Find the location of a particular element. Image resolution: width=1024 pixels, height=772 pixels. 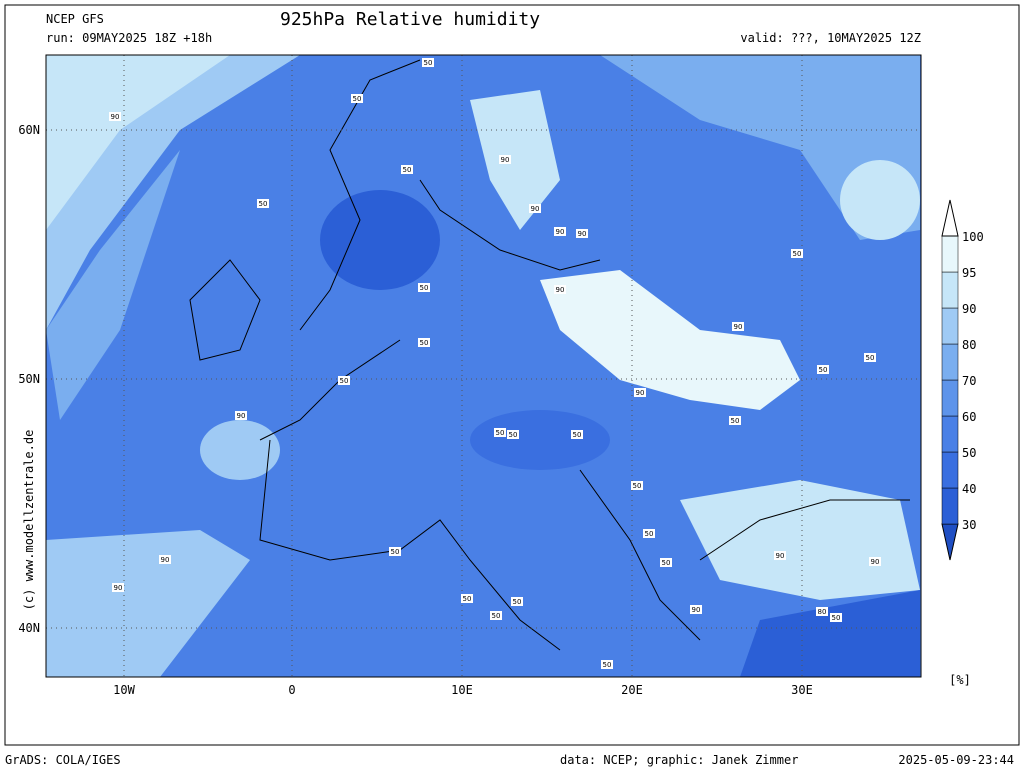

colorbar-over is located at coordinates (950, 218).